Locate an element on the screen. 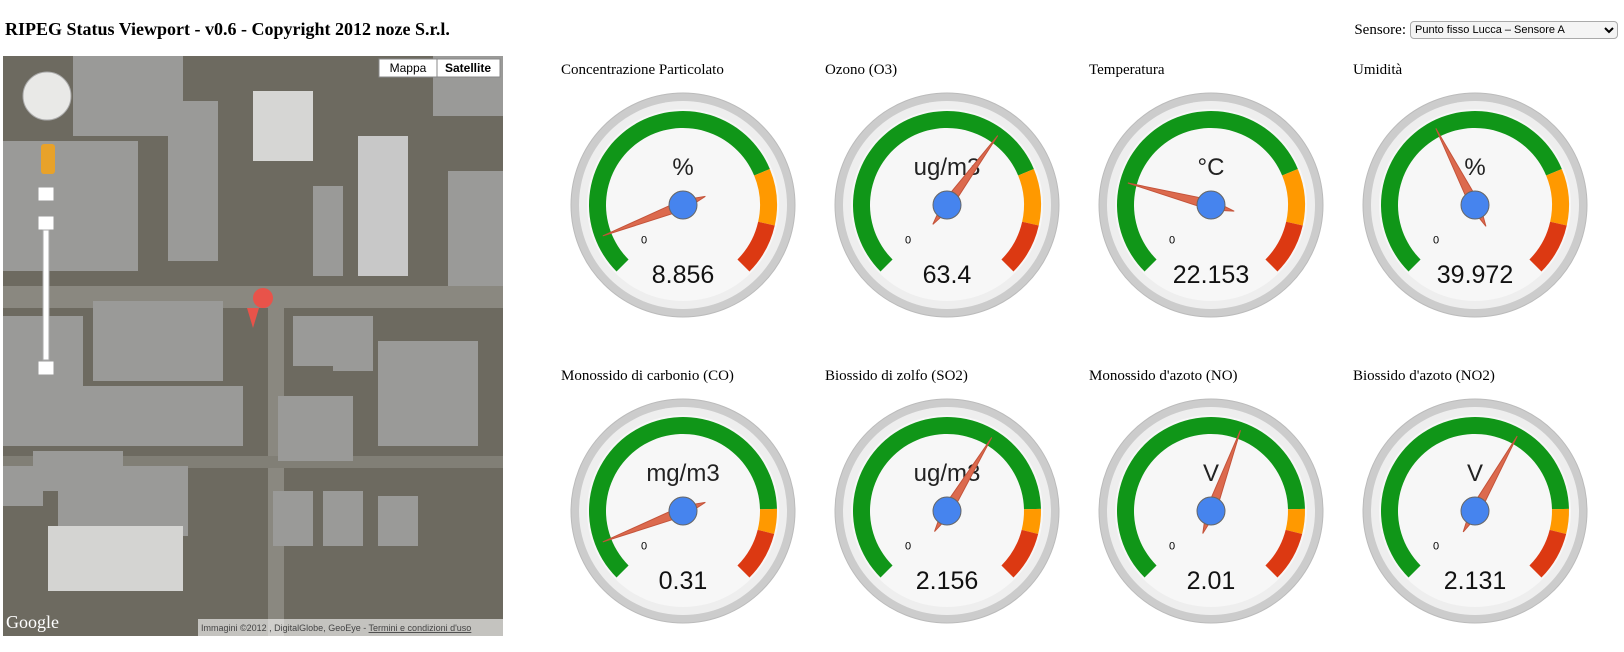 The height and width of the screenshot is (652, 1624). gauge-unit: °C is located at coordinates (1211, 167).